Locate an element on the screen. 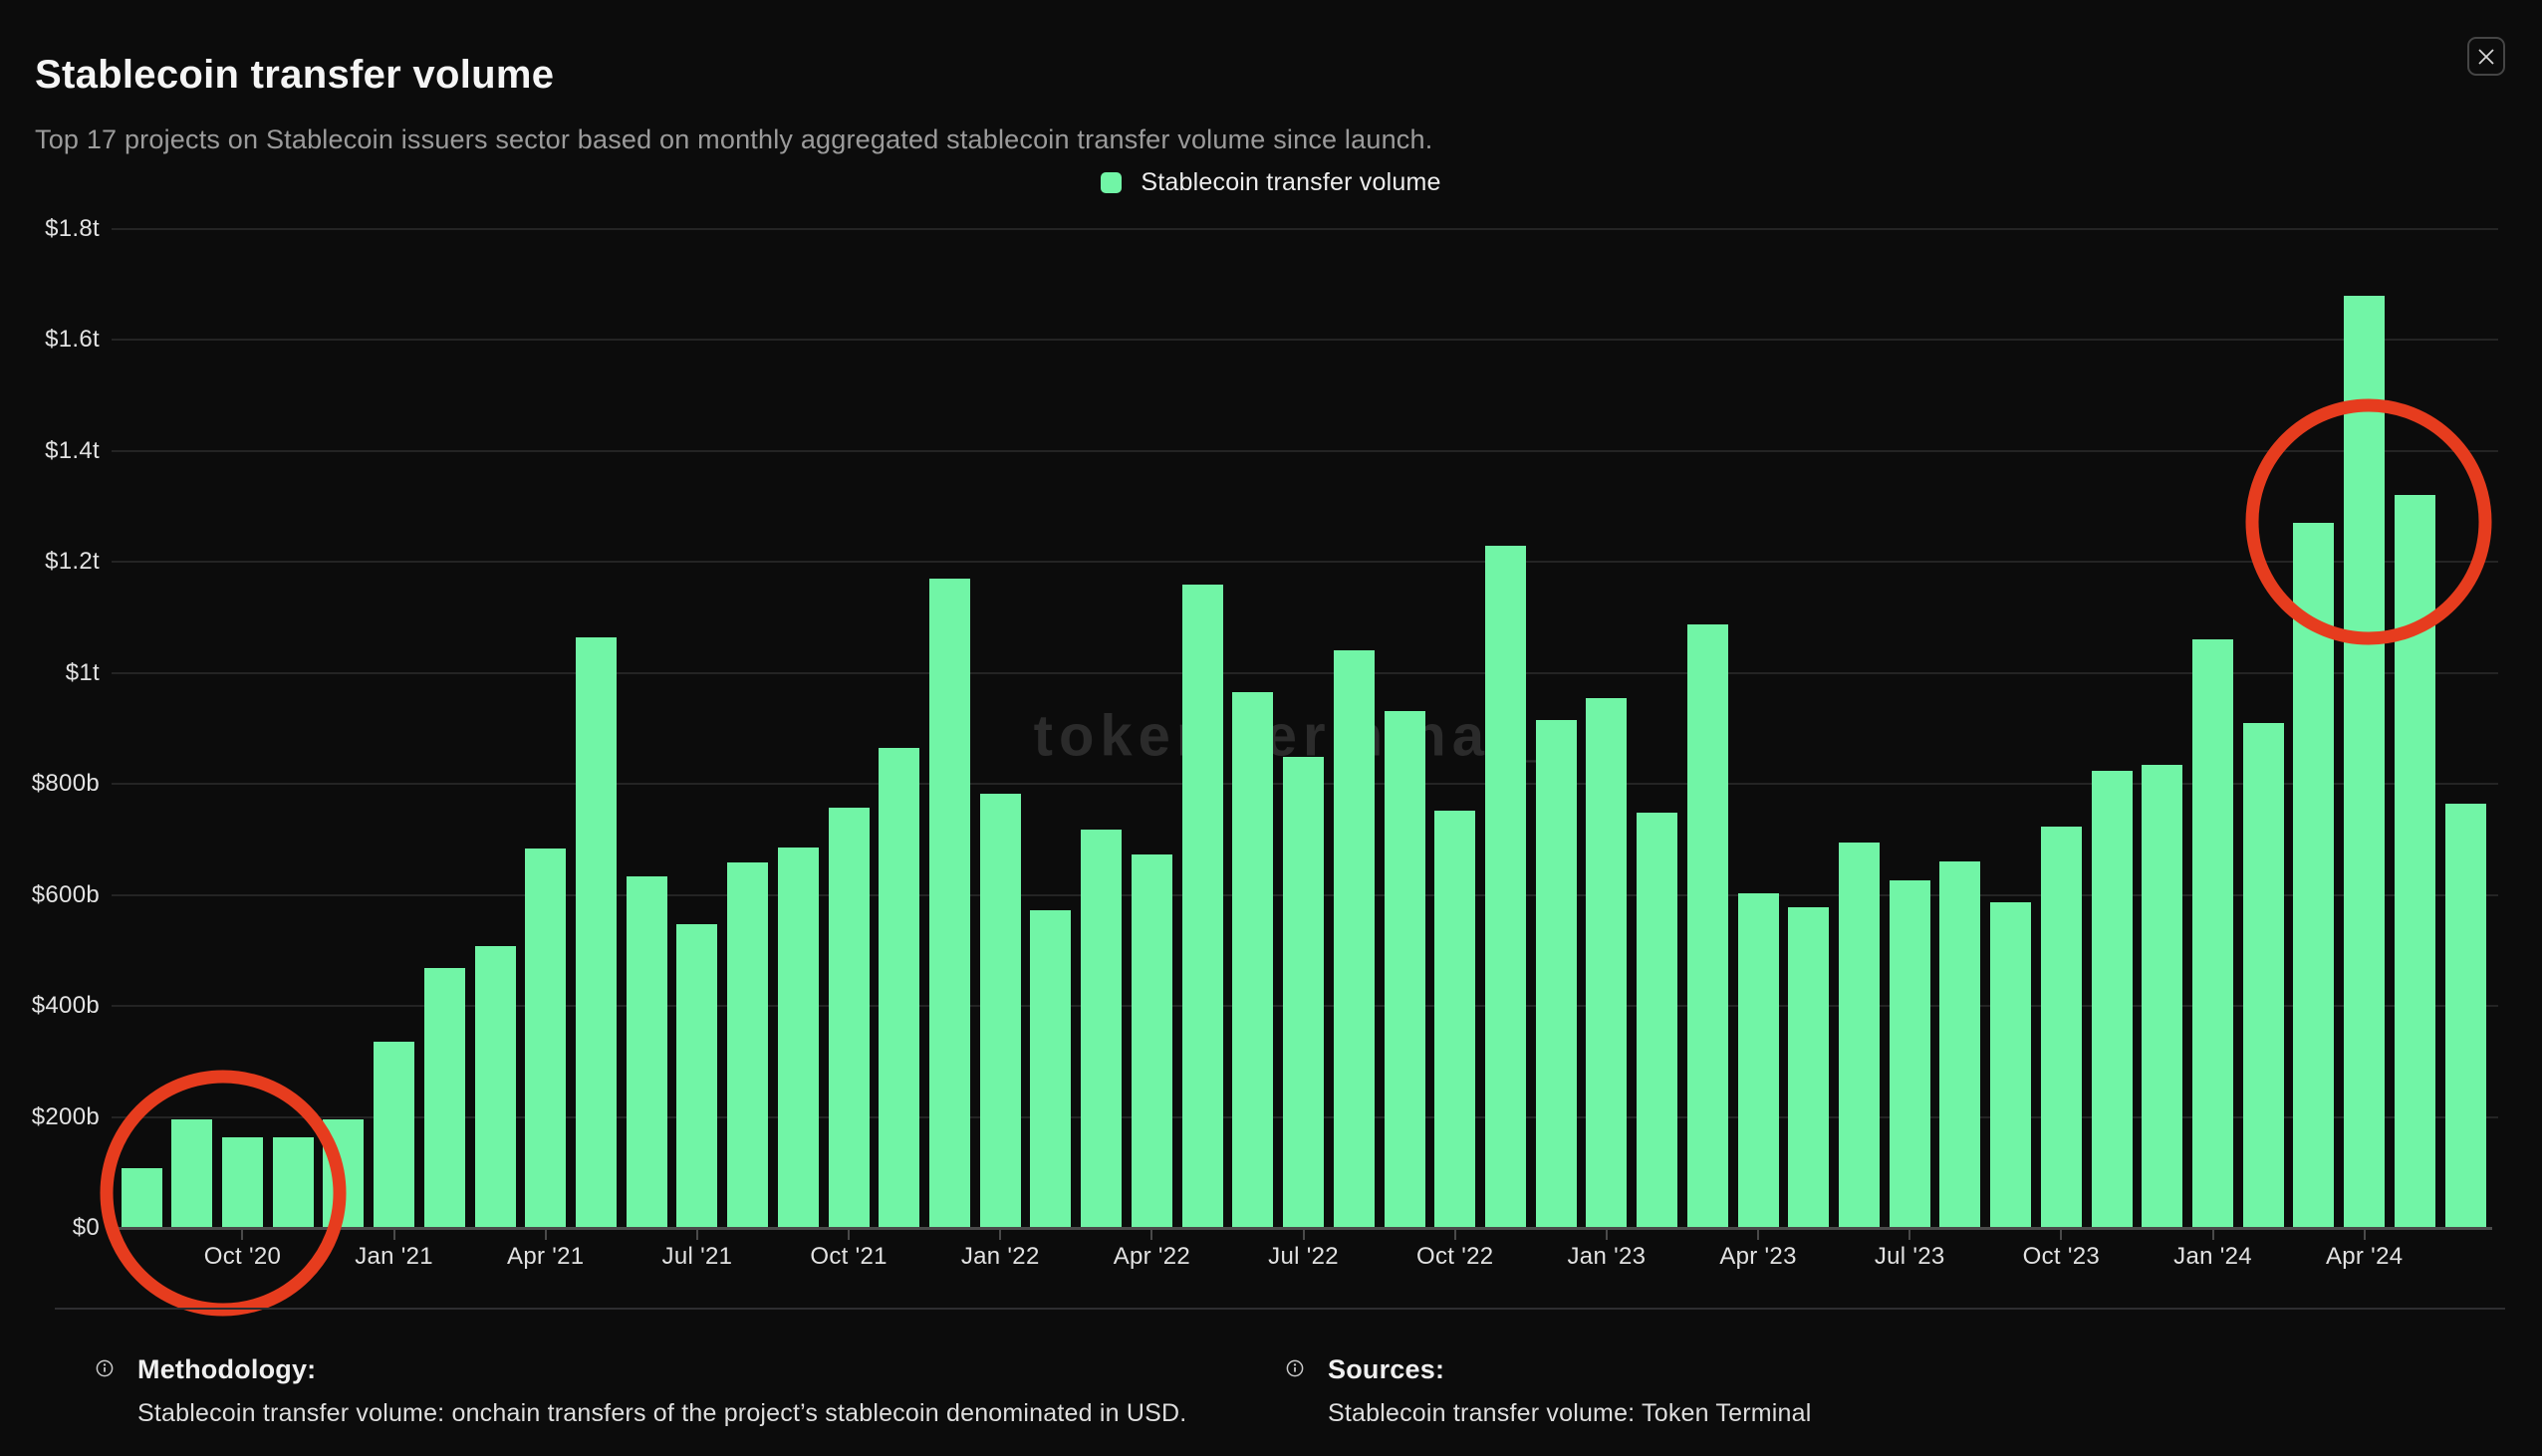 The height and width of the screenshot is (1456, 2542). bar-Dec '21 is located at coordinates (950, 903).